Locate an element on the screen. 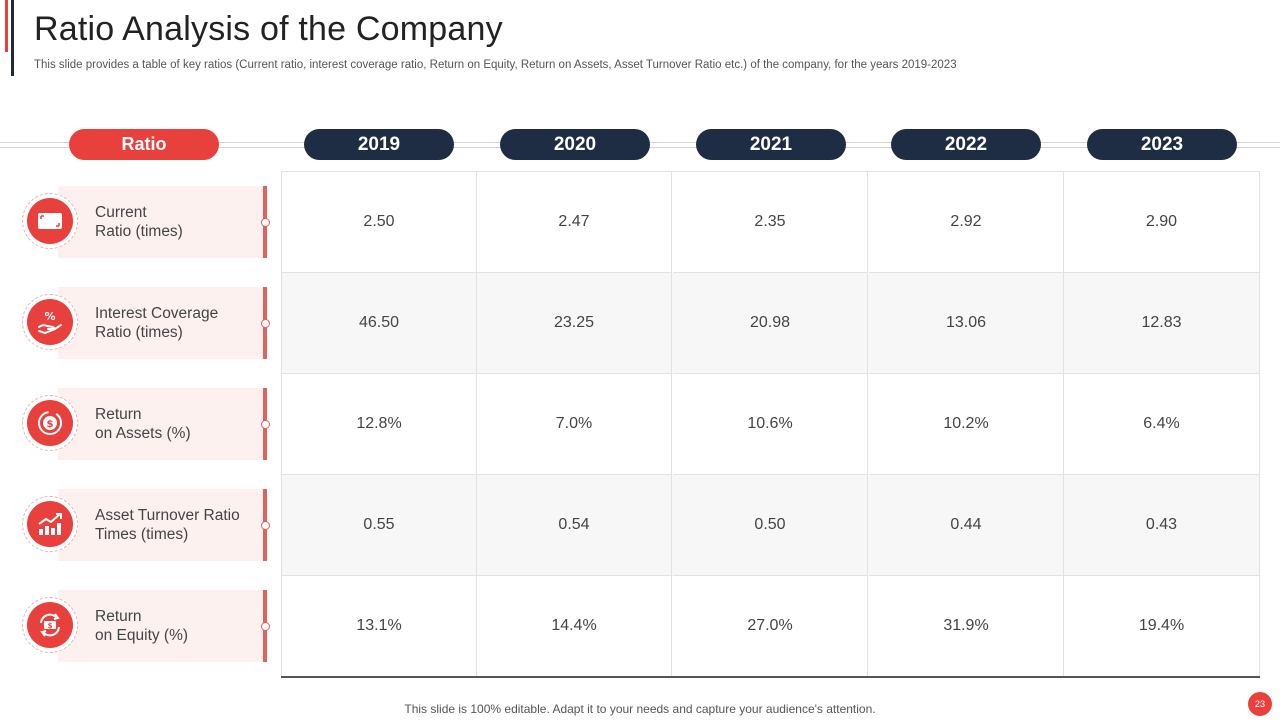  table-cell: 2.90 is located at coordinates (1162, 222).